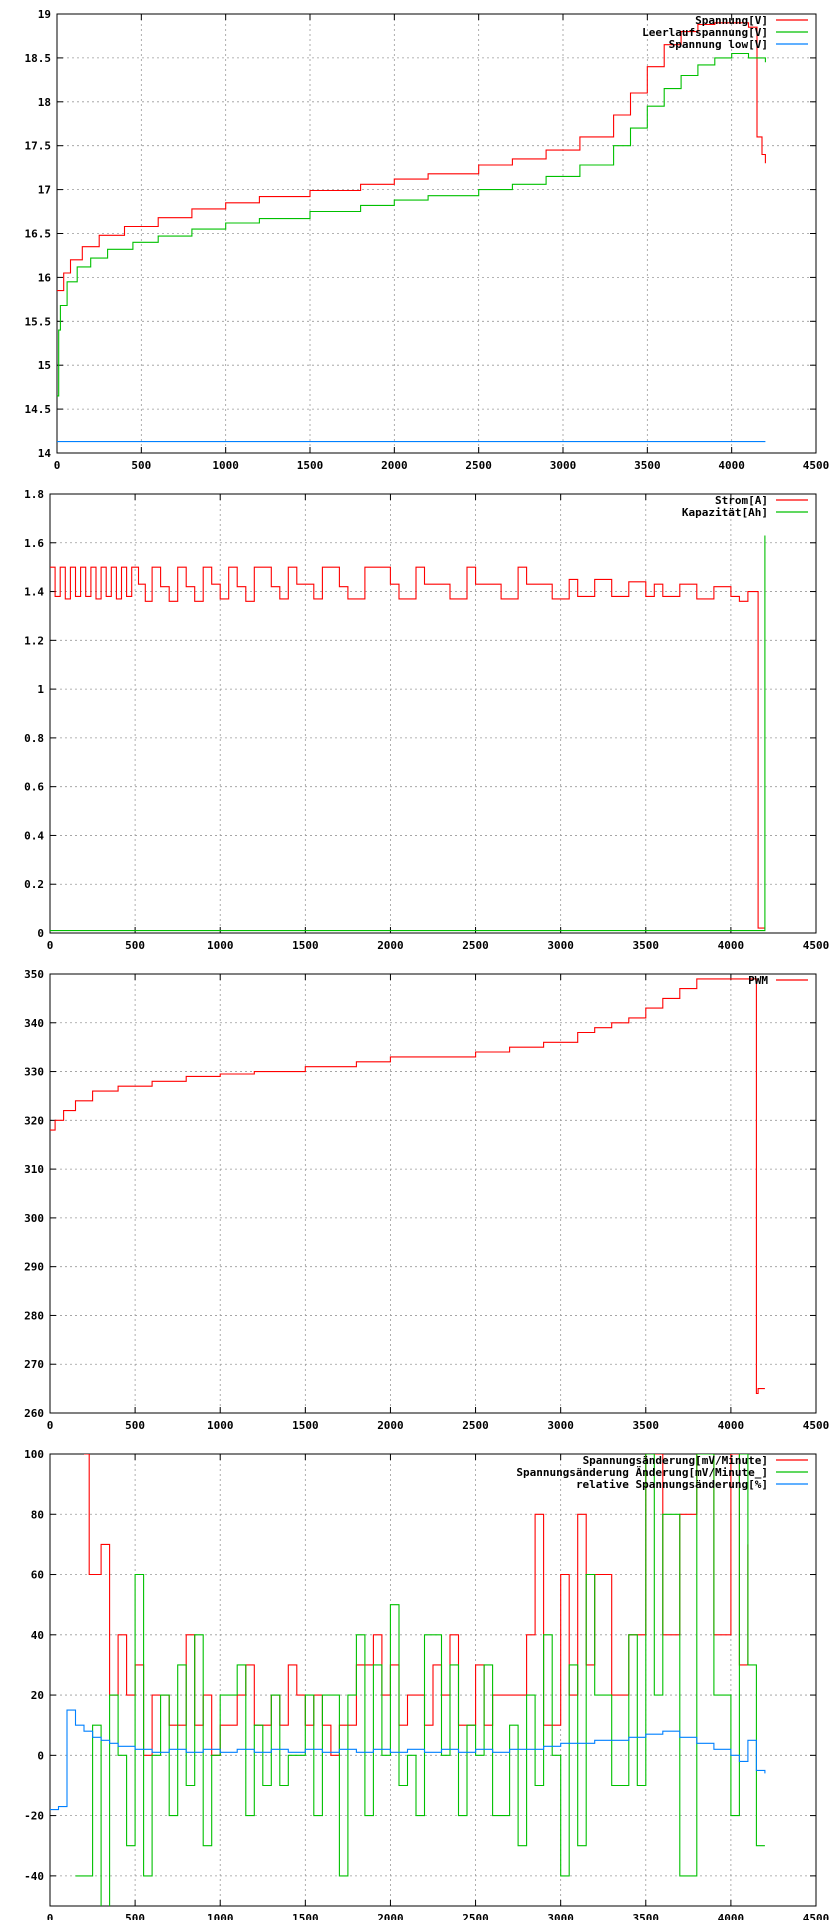 The width and height of the screenshot is (831, 1920). What do you see at coordinates (38, 234) in the screenshot?
I see `y-tick-label: 16.5` at bounding box center [38, 234].